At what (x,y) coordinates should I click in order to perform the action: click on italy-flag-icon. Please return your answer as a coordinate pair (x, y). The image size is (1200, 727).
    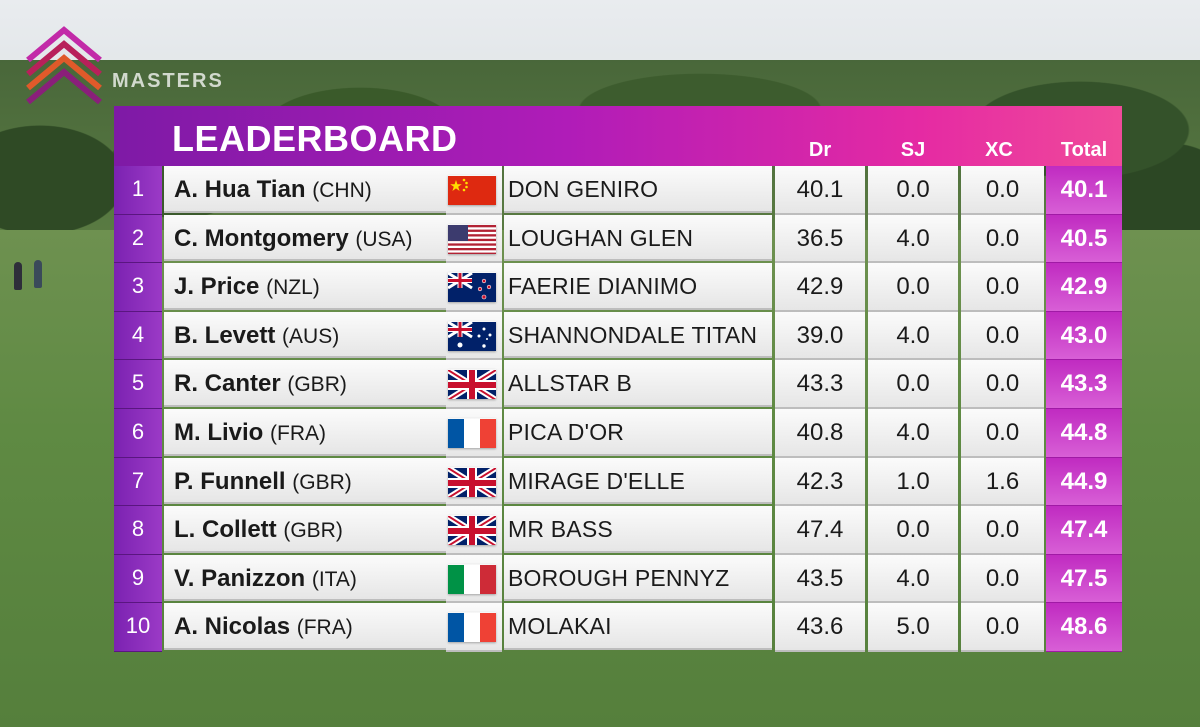
    Looking at the image, I should click on (472, 579).